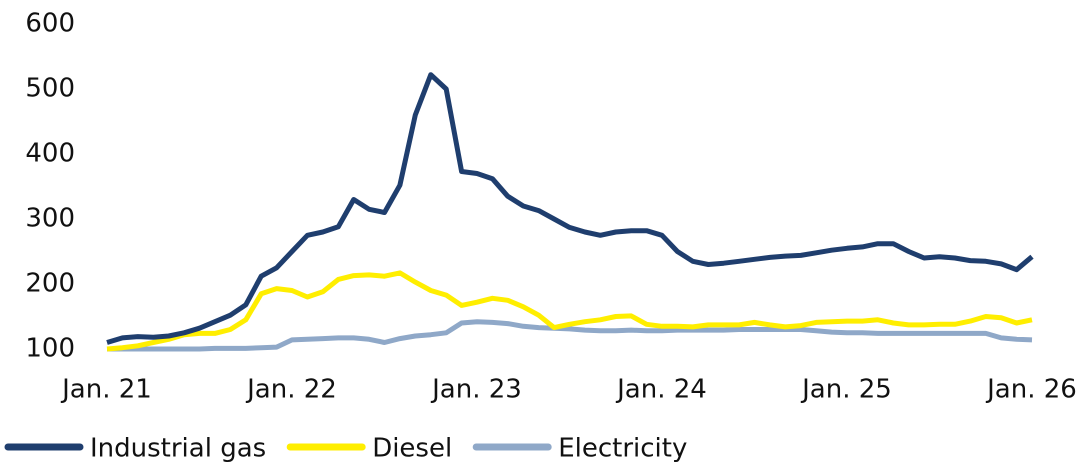 The height and width of the screenshot is (469, 1081). Describe the element at coordinates (412, 449) in the screenshot. I see `legend-label: Diesel` at that location.